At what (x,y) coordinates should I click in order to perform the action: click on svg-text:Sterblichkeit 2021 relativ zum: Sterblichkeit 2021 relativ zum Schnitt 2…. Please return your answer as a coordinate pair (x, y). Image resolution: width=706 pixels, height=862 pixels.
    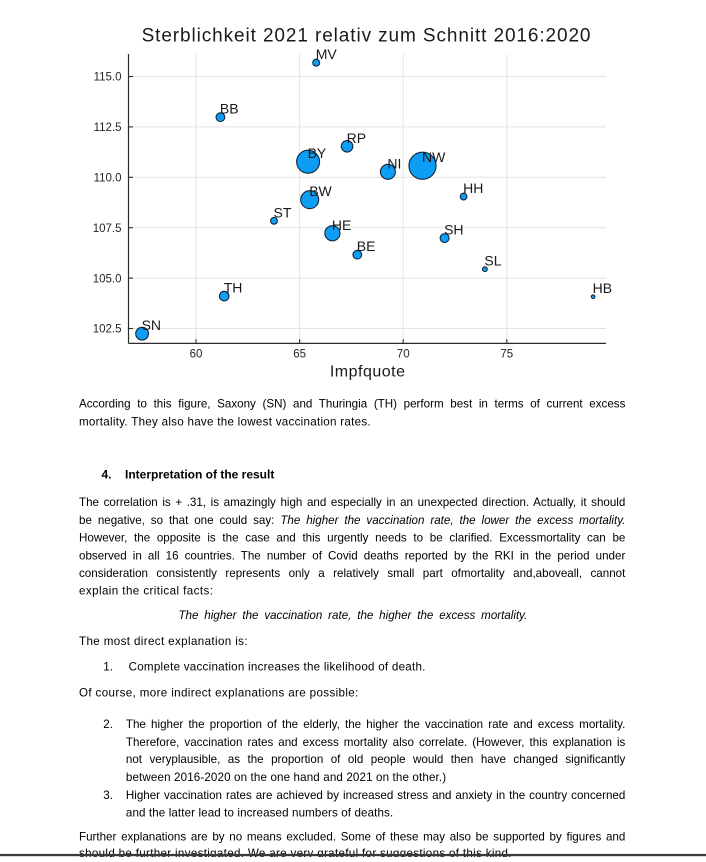
    Looking at the image, I should click on (367, 35).